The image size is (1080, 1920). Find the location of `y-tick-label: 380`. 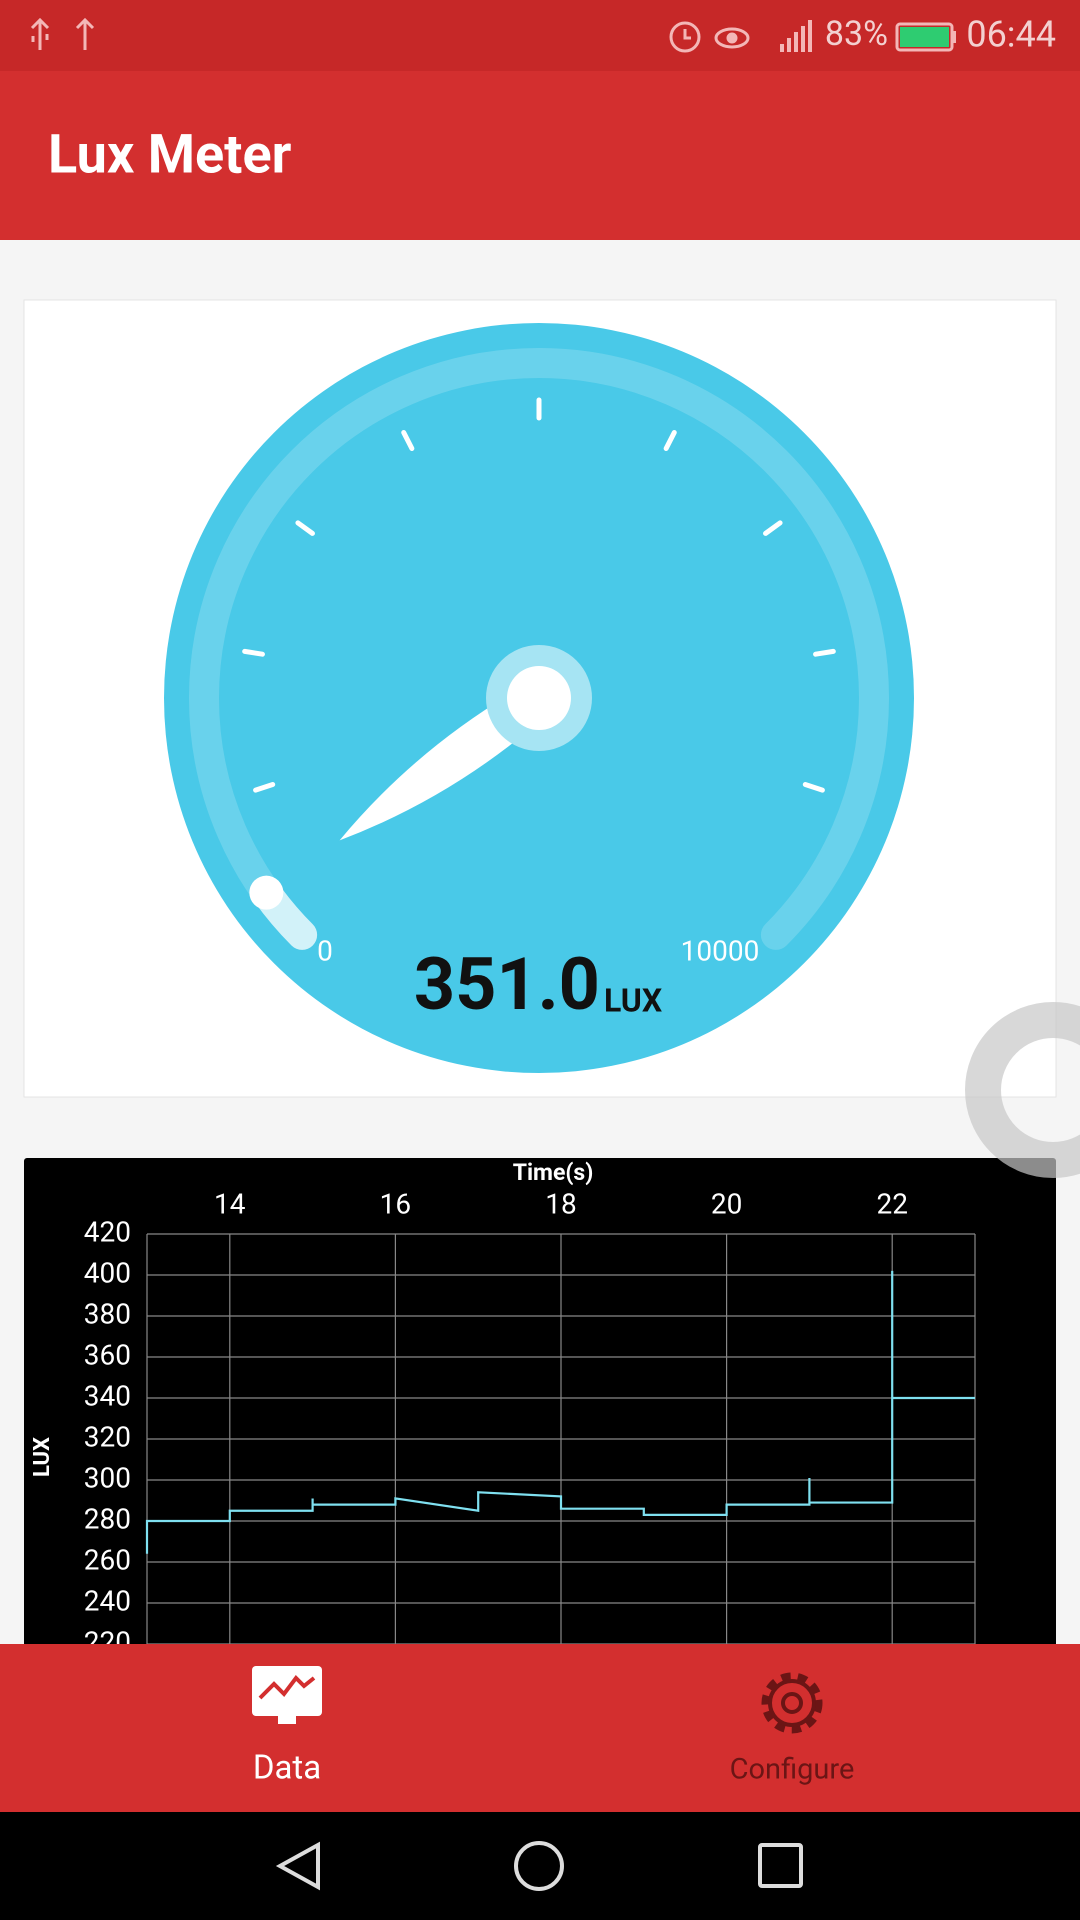

y-tick-label: 380 is located at coordinates (107, 1313).